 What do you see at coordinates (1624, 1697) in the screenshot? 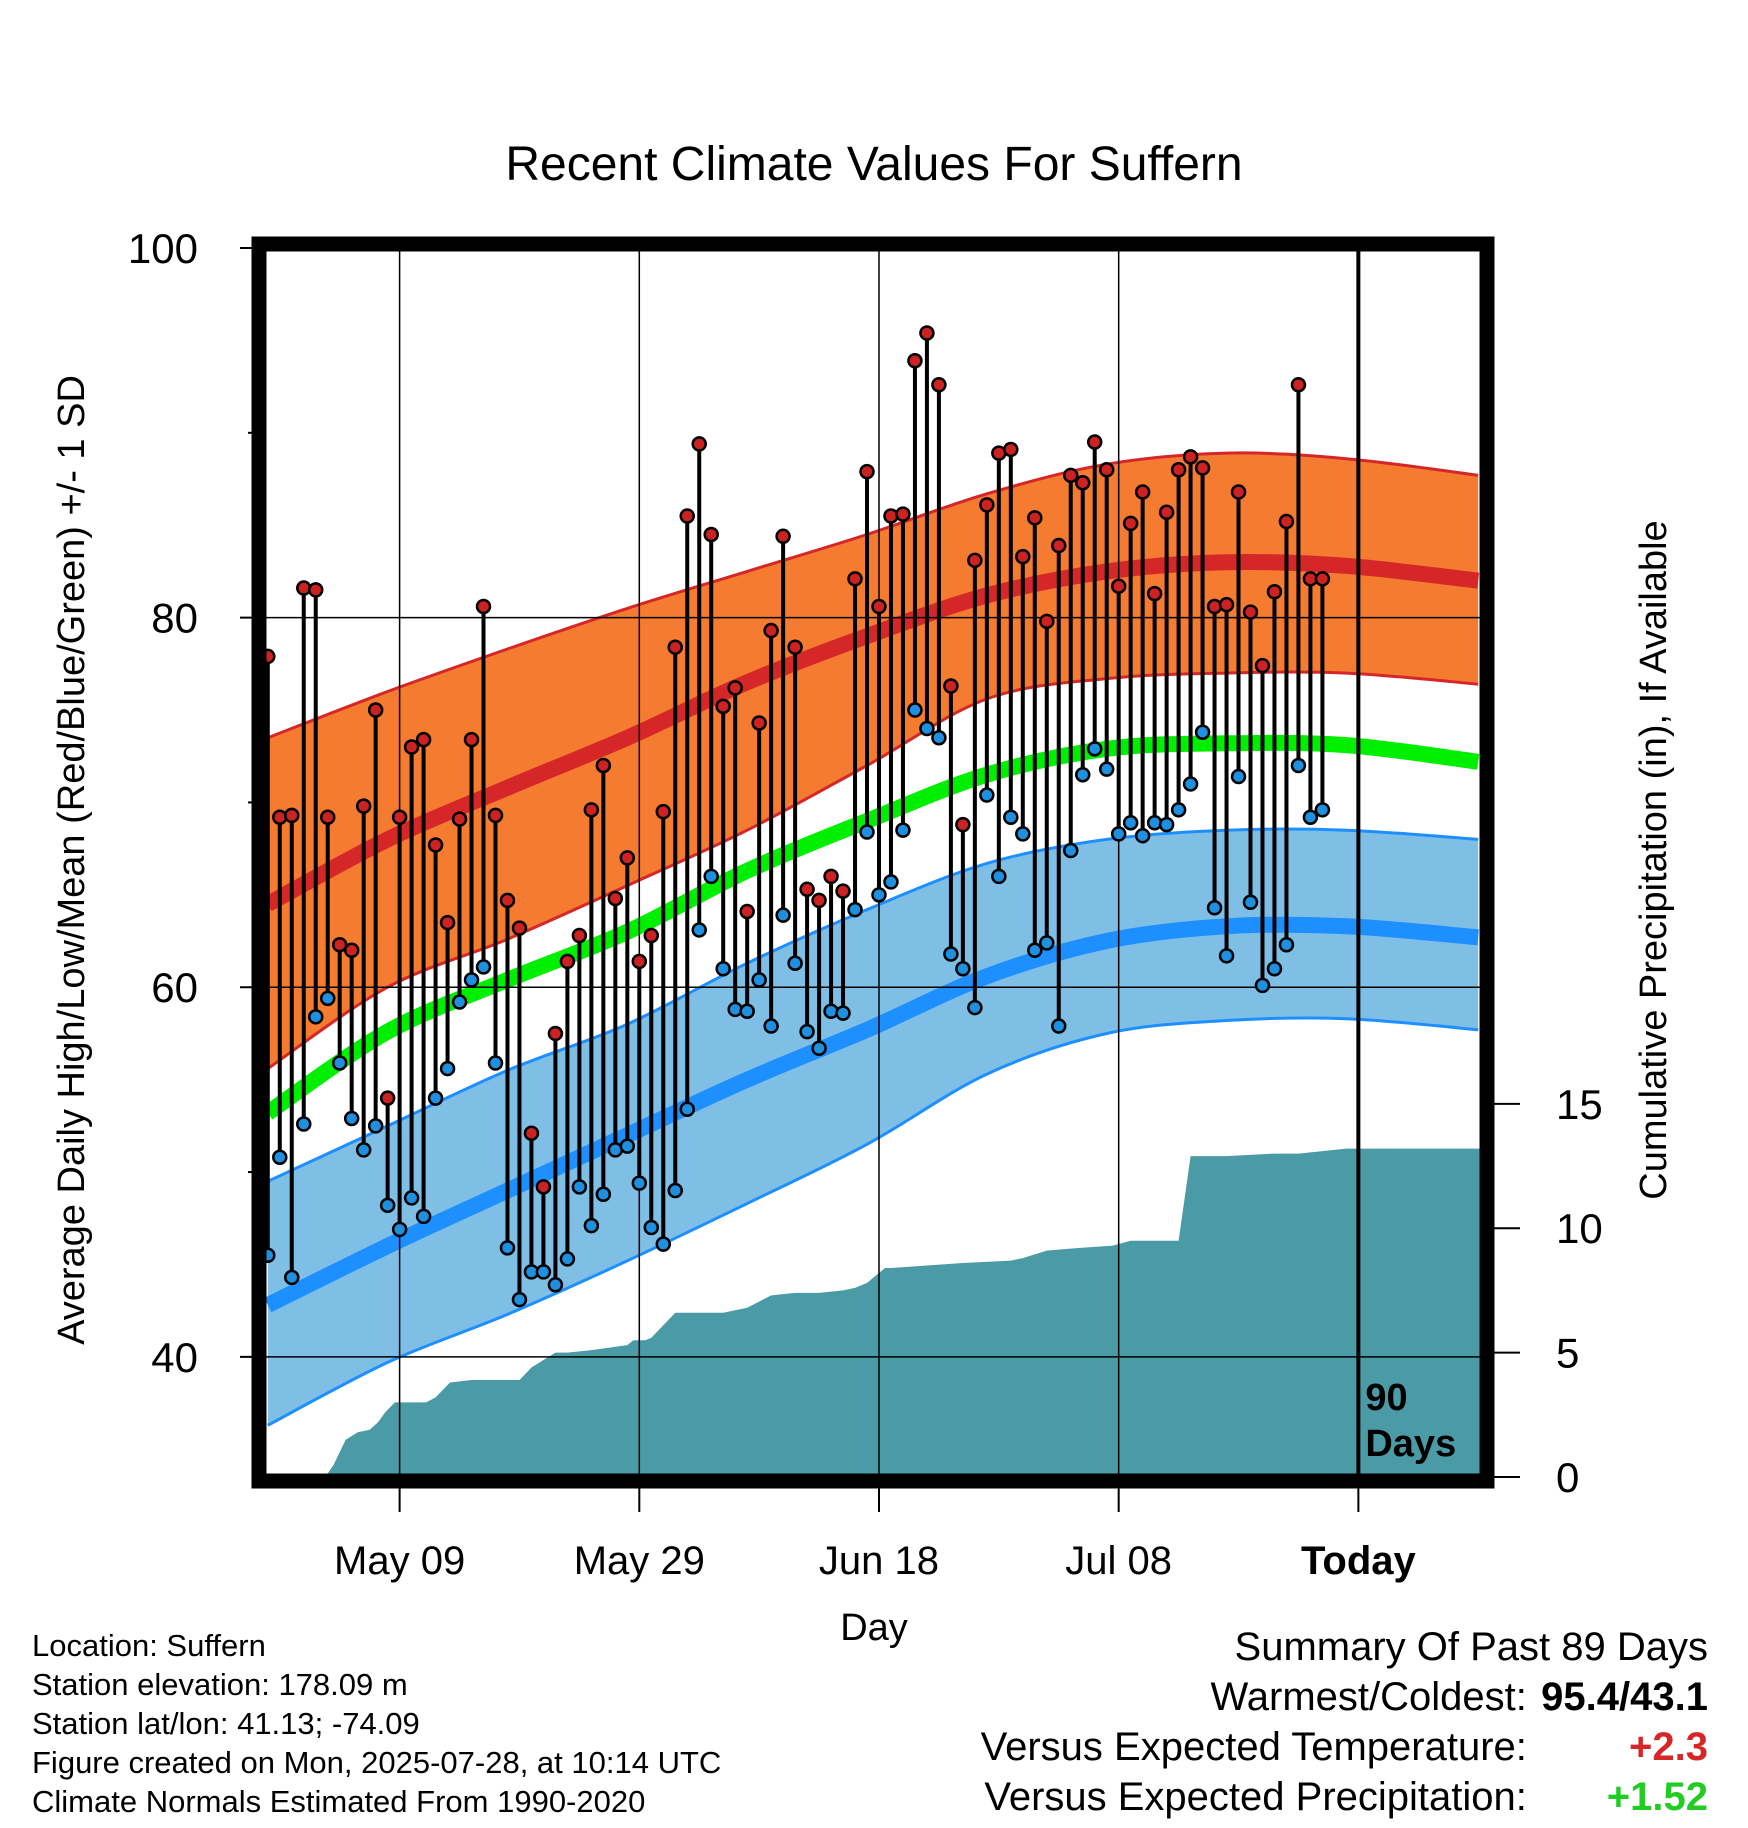
I see `warm-cold-value: 95.4/43.1` at bounding box center [1624, 1697].